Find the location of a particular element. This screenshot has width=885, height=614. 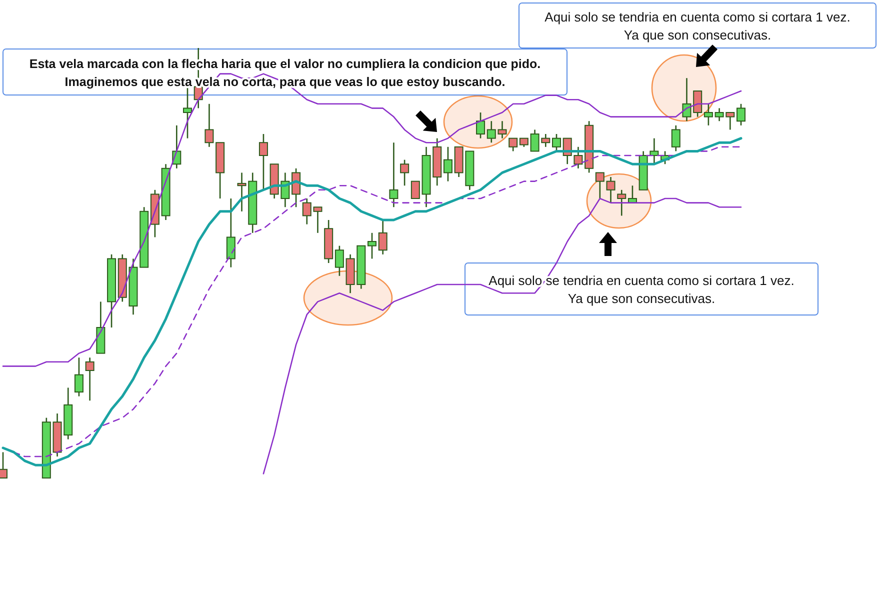

text: Aqui solo se tendria en cuenta como si cortara 1 vez. Ya que son consecutivas. is located at coordinates (697, 26).